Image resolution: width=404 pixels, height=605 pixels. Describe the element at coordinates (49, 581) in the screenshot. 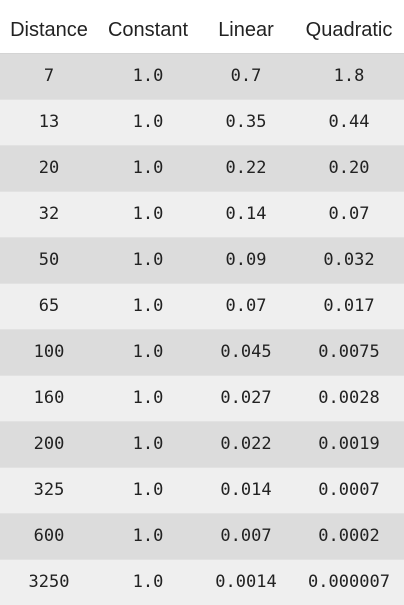

I see `cell-distance: 3250` at that location.